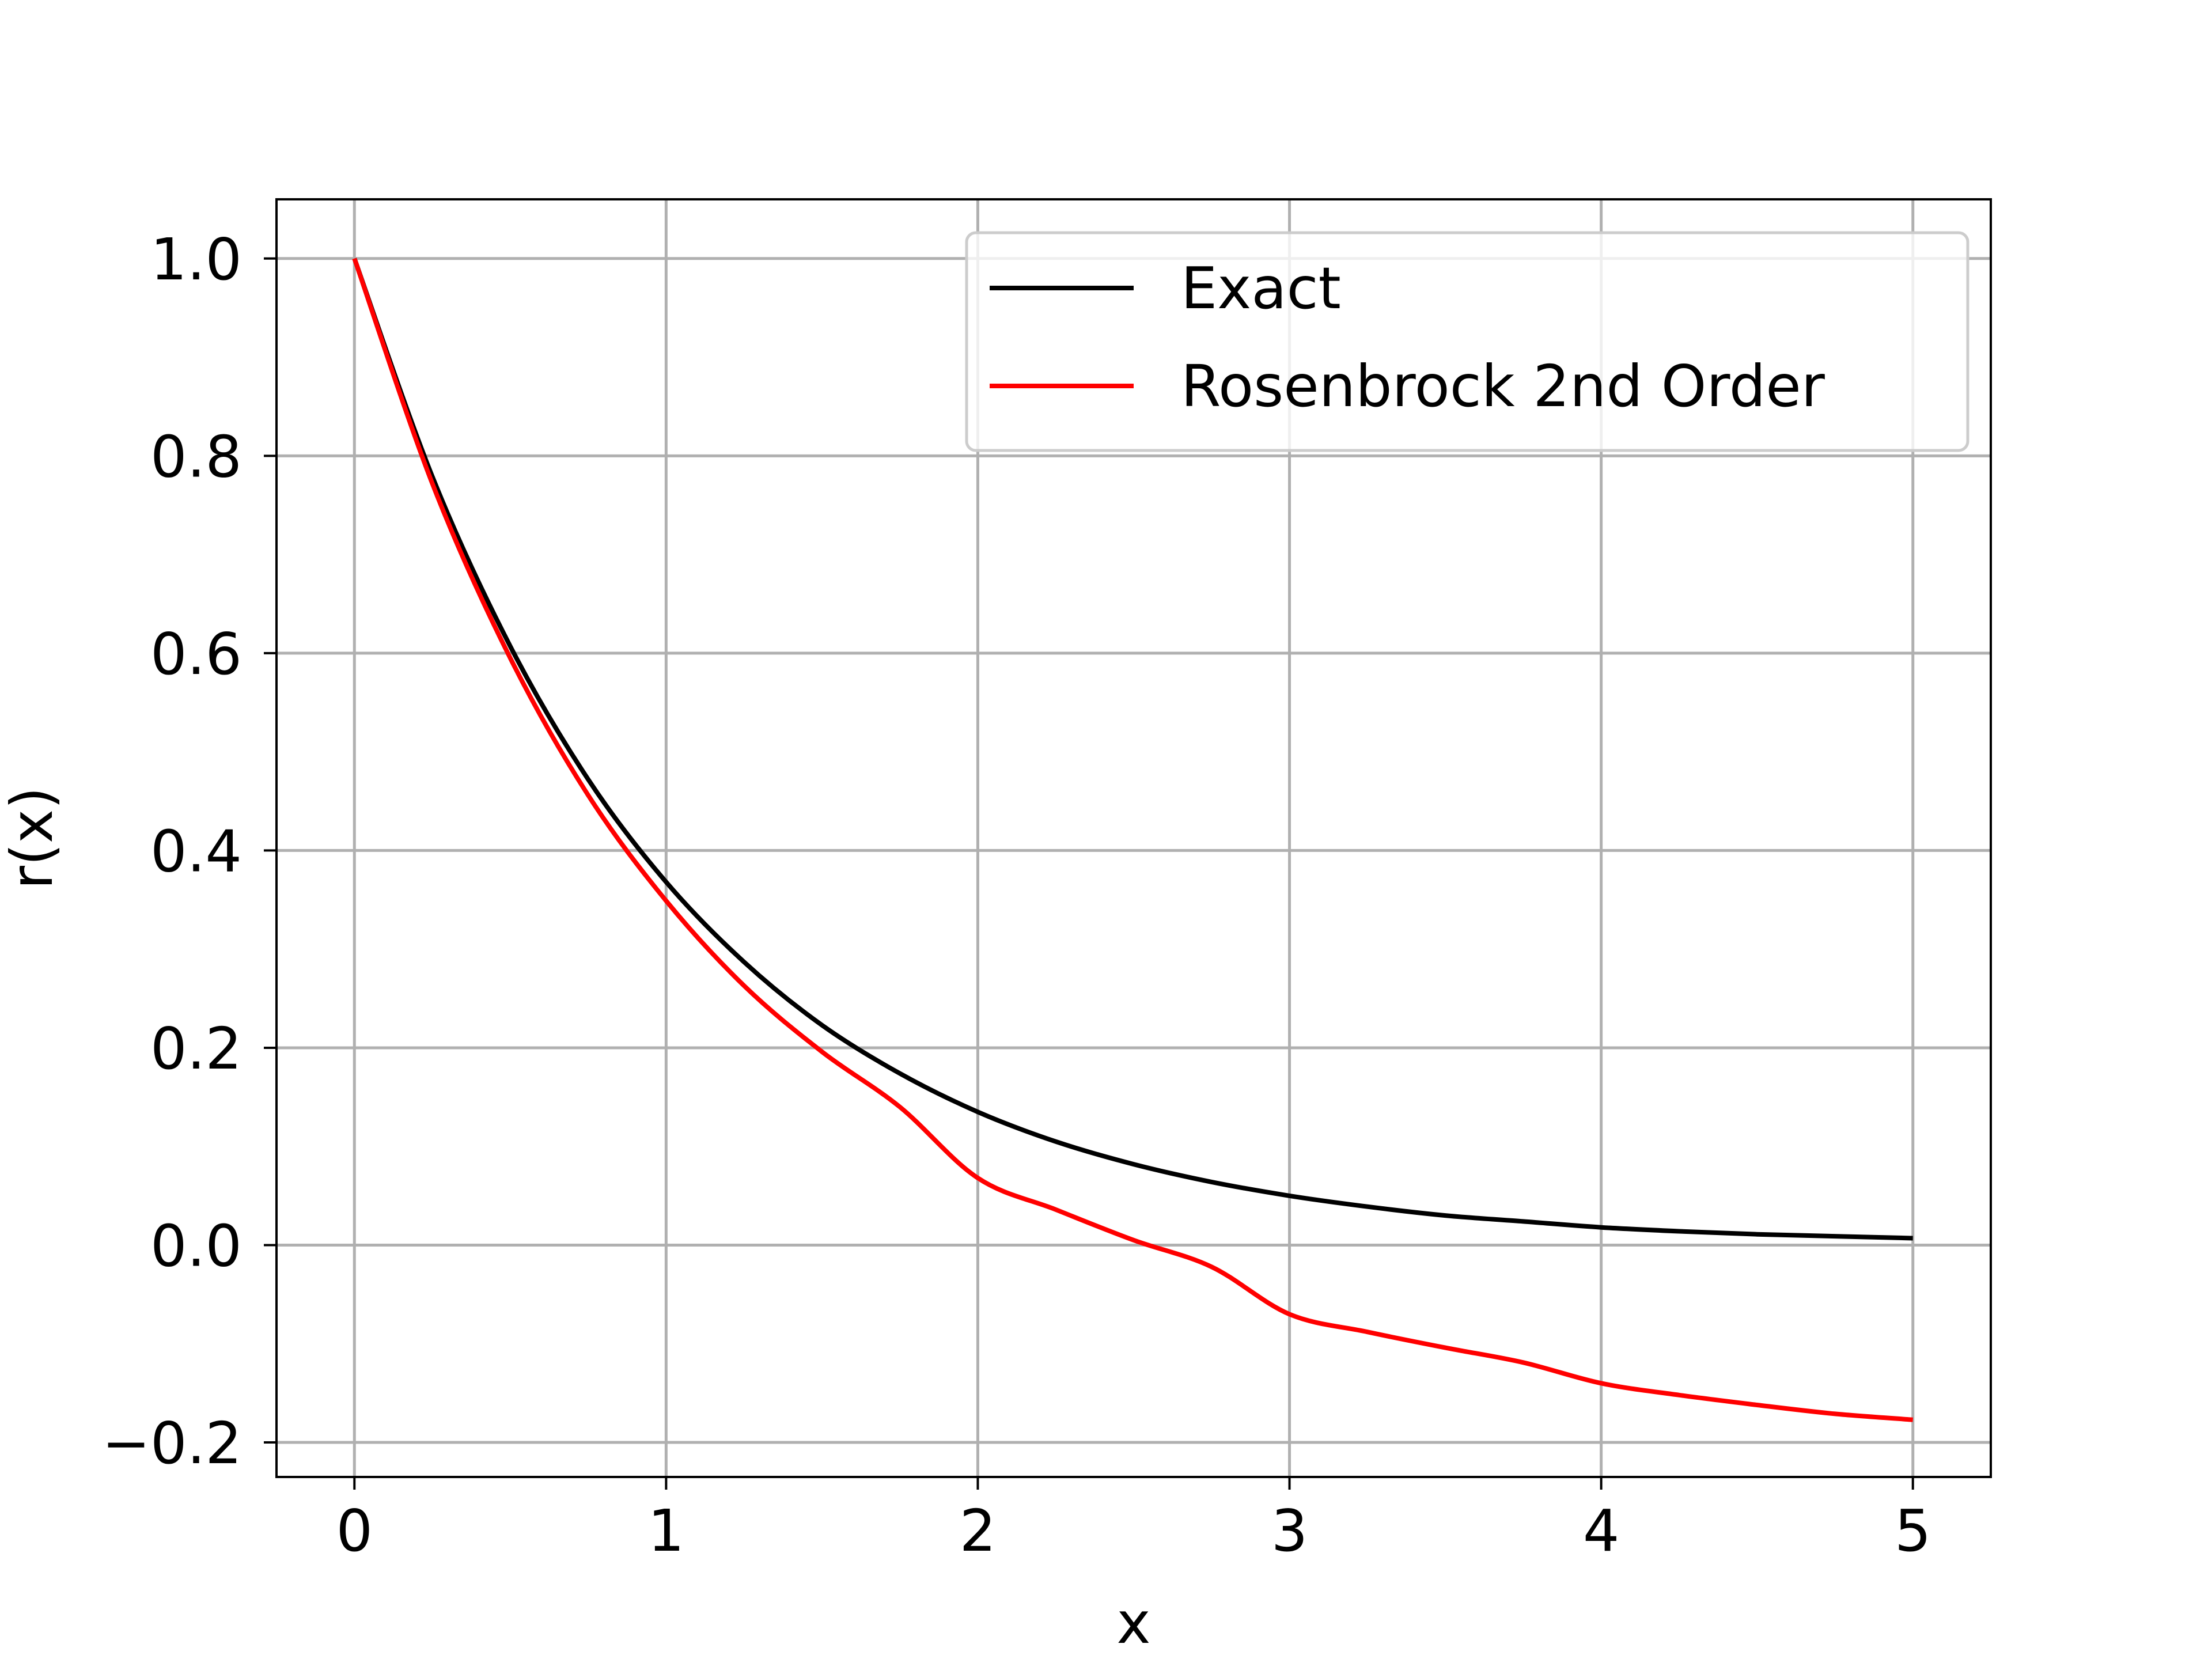 The image size is (2212, 1659). What do you see at coordinates (1289, 1531) in the screenshot?
I see `x-tick-label: 3` at bounding box center [1289, 1531].